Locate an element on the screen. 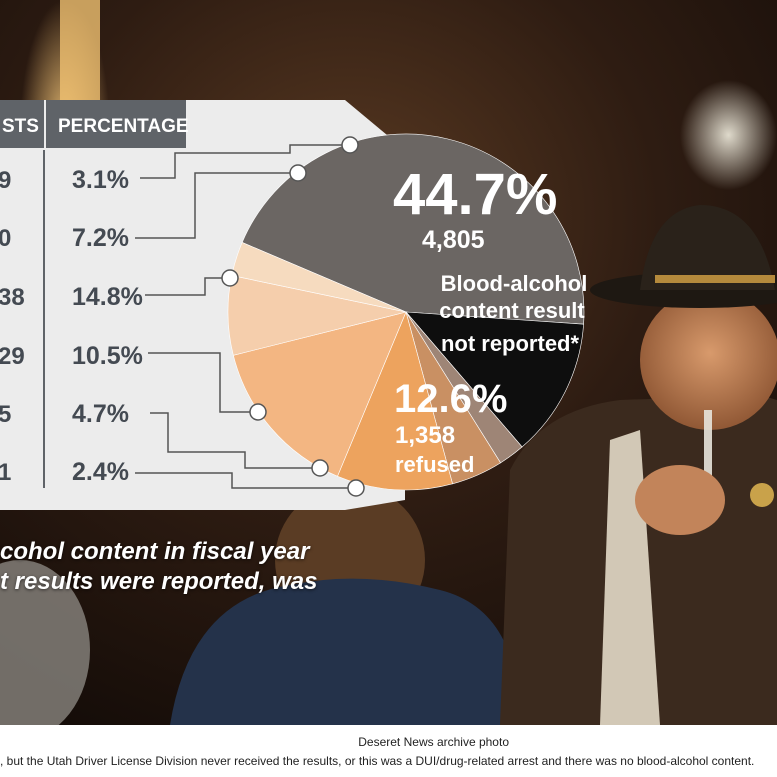 This screenshot has height=777, width=777. pie-slice-not-reported is located at coordinates (413, 229).